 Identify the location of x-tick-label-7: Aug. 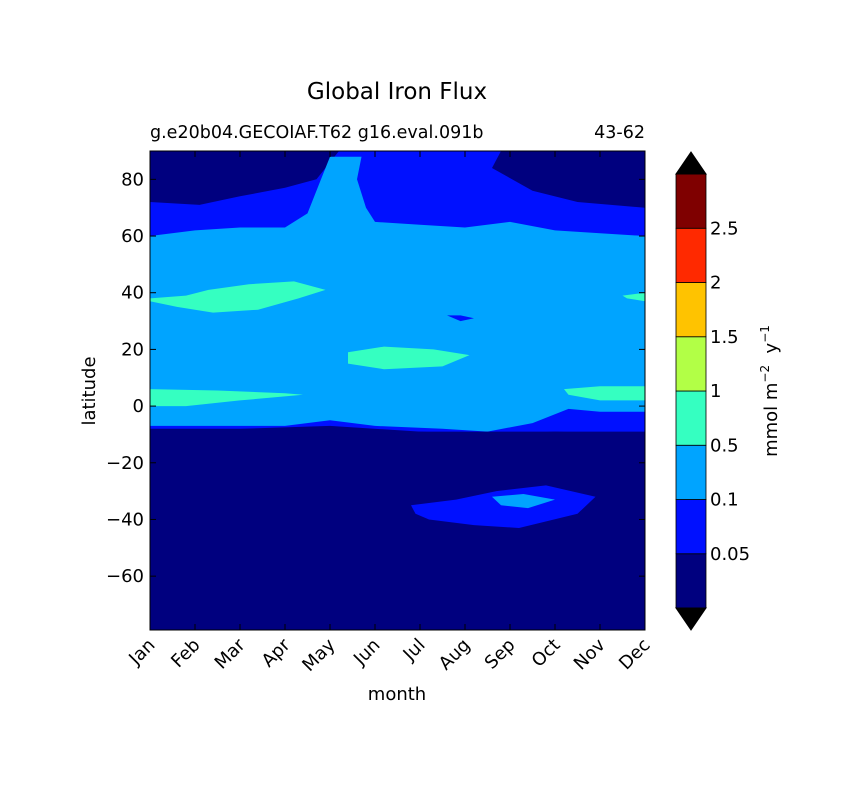
(455, 655).